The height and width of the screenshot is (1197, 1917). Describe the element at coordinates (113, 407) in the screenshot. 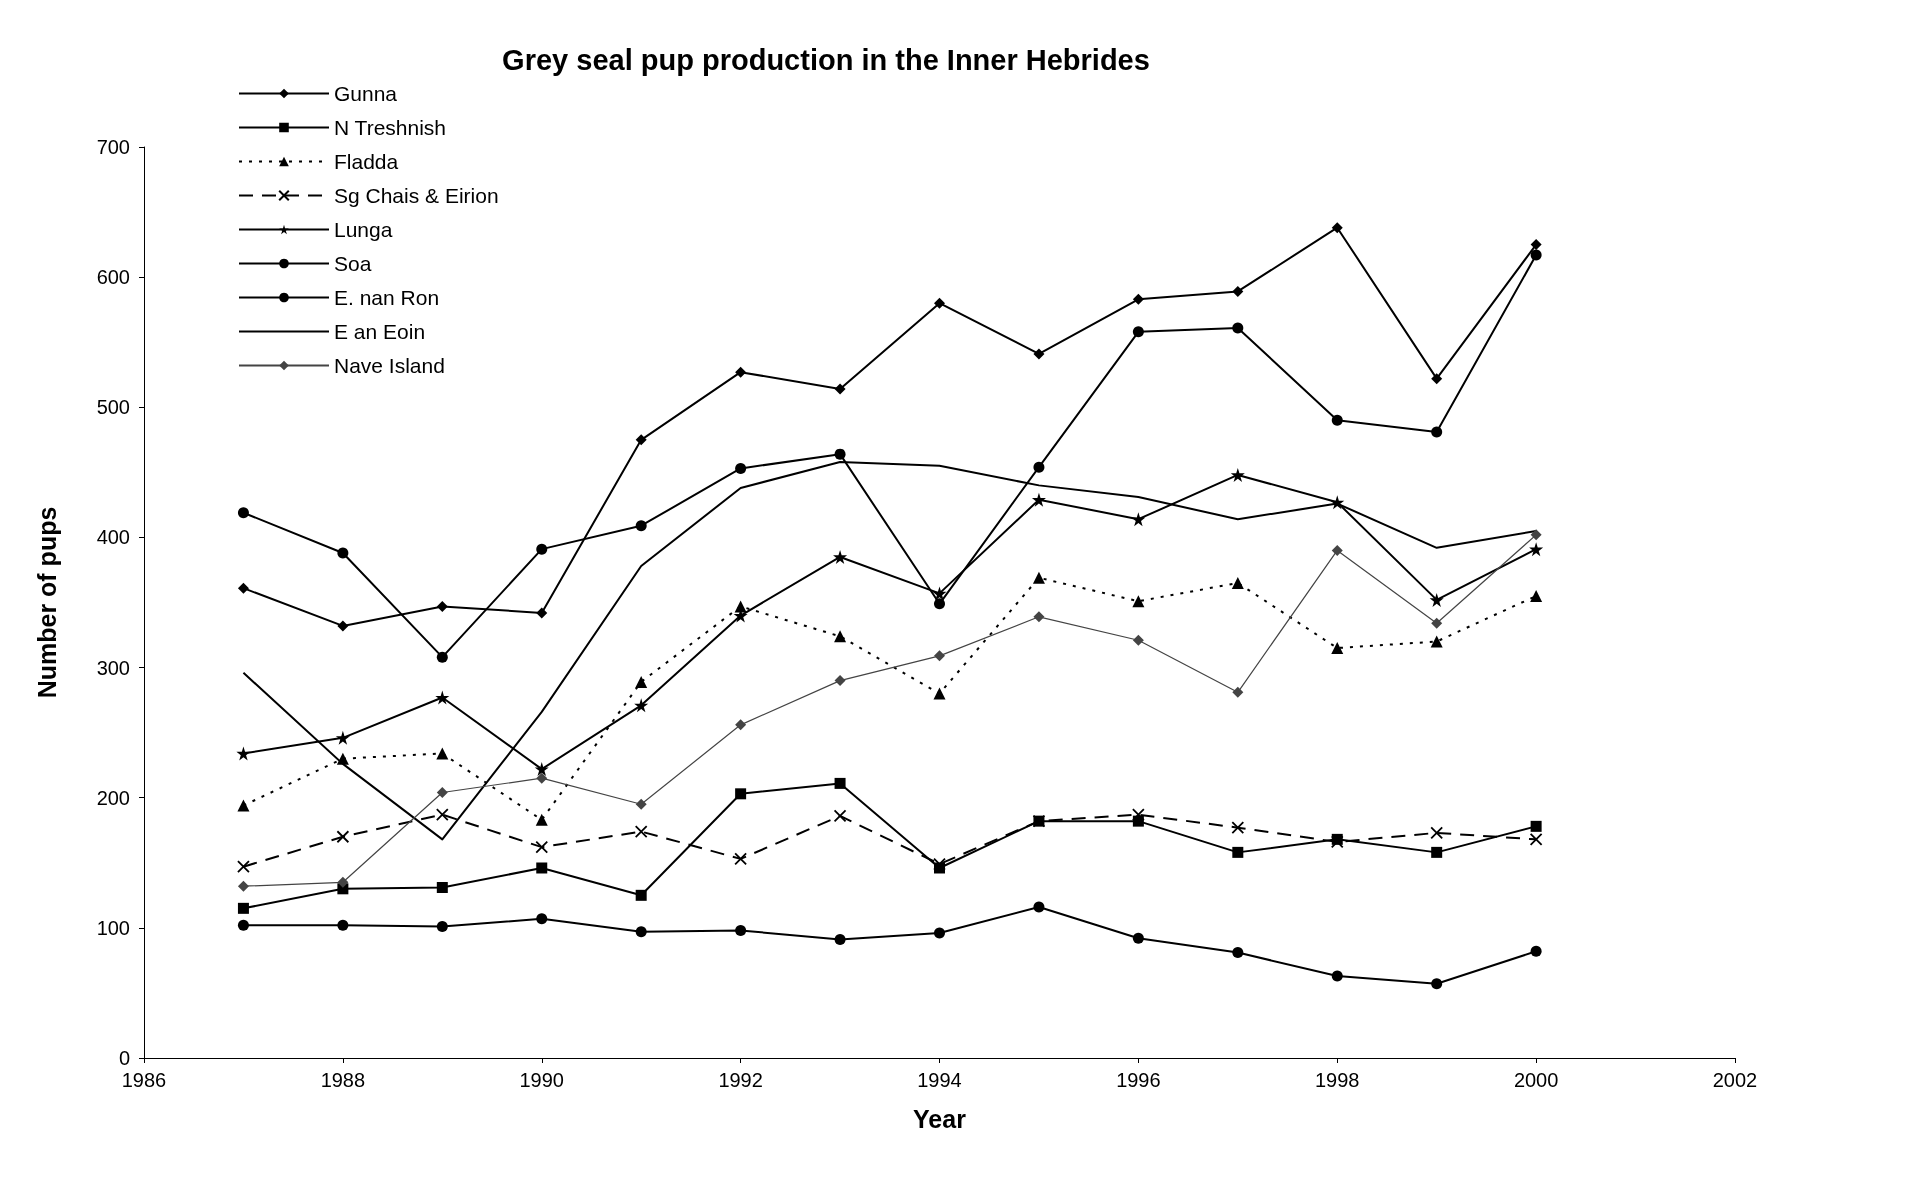

I see `y-tick-label: 500` at that location.